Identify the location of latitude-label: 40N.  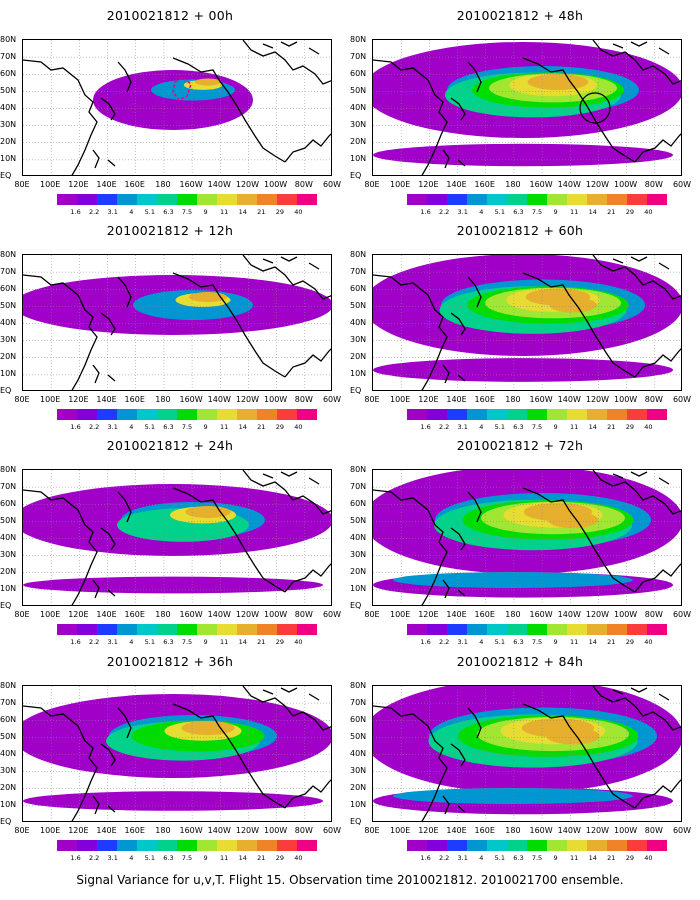
(358, 753).